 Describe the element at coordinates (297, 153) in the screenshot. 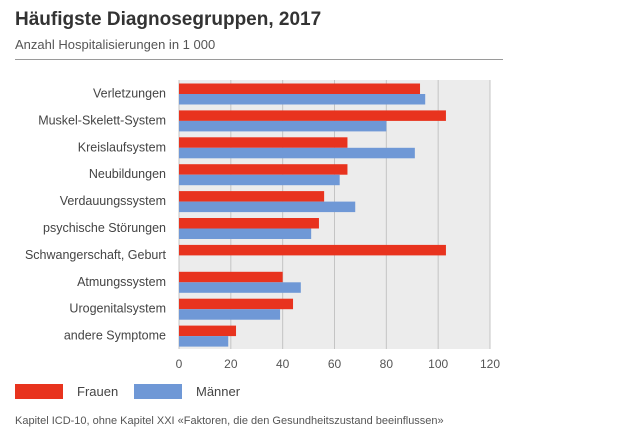

I see `bar-maenner-kreislaufsystem` at that location.